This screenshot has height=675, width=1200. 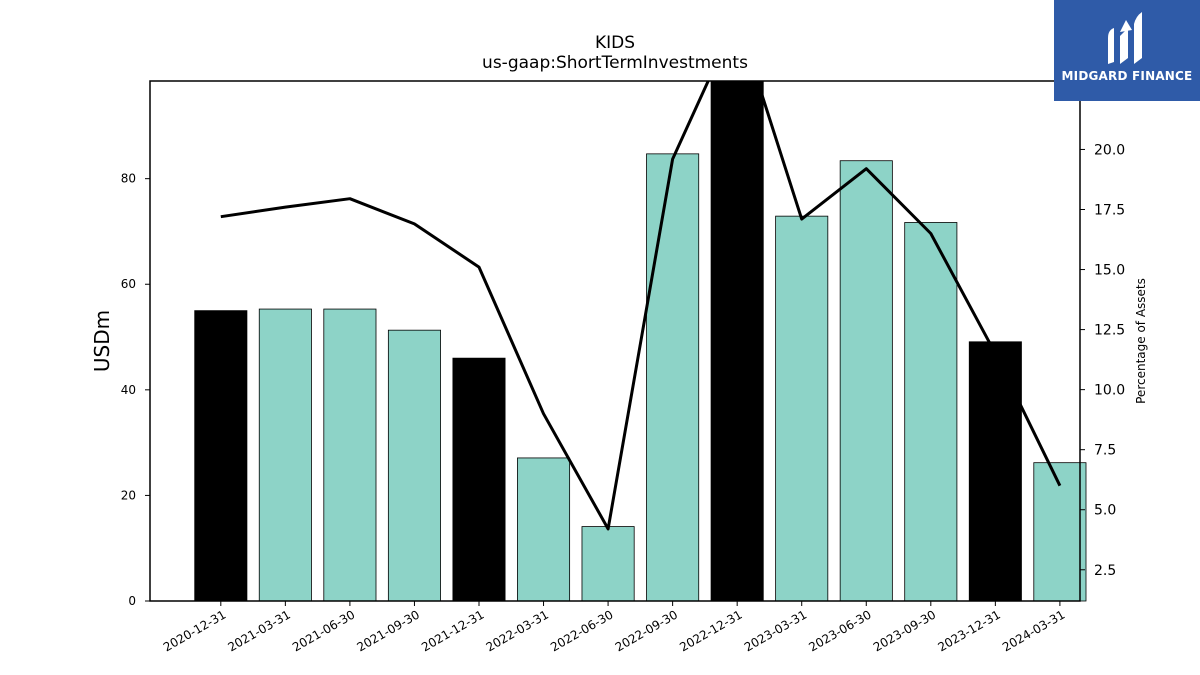 I want to click on y-tick-label: 40, so click(x=128, y=390).